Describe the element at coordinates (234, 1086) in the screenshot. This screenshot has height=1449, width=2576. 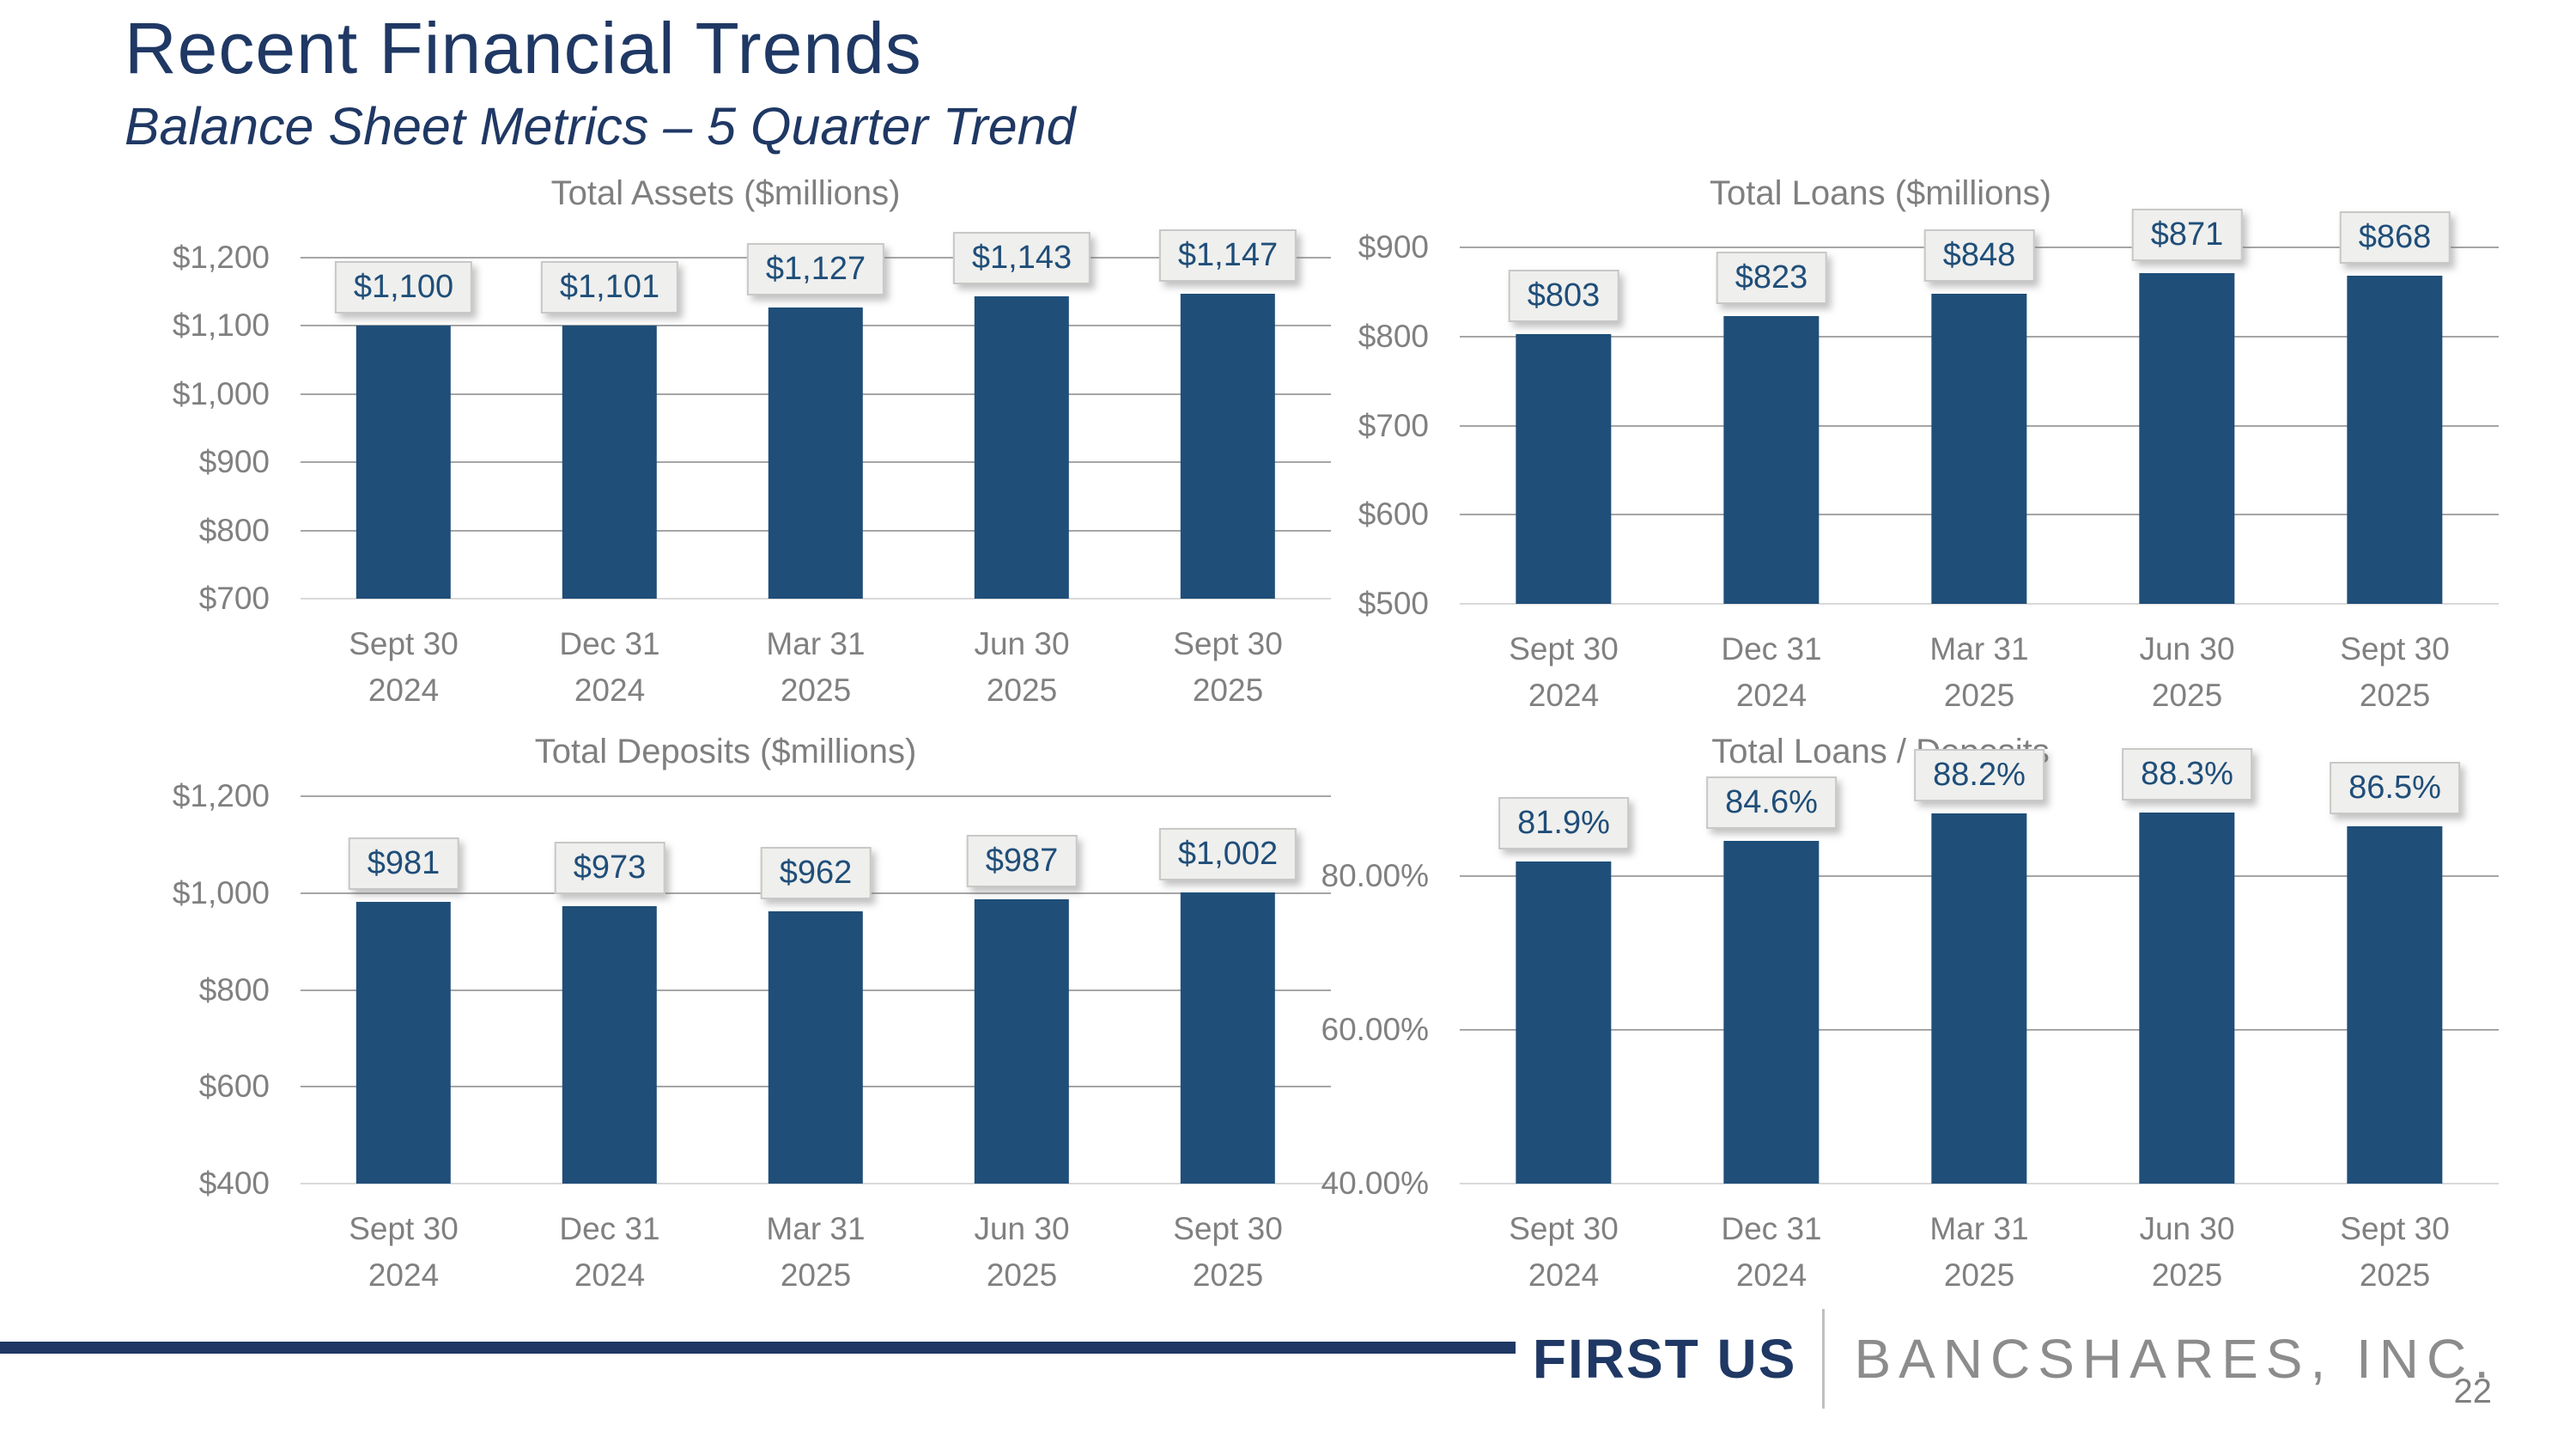
I see `y-tick-label: $600` at that location.